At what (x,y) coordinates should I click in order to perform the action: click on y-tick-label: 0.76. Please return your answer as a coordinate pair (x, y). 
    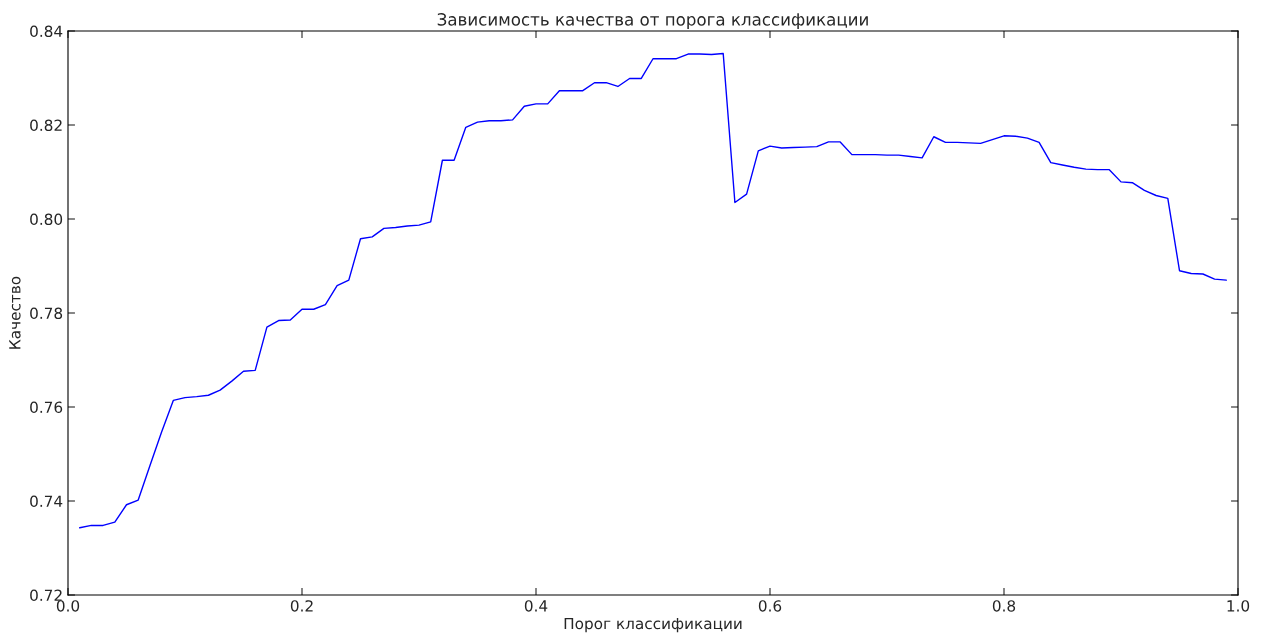
    Looking at the image, I should click on (46, 407).